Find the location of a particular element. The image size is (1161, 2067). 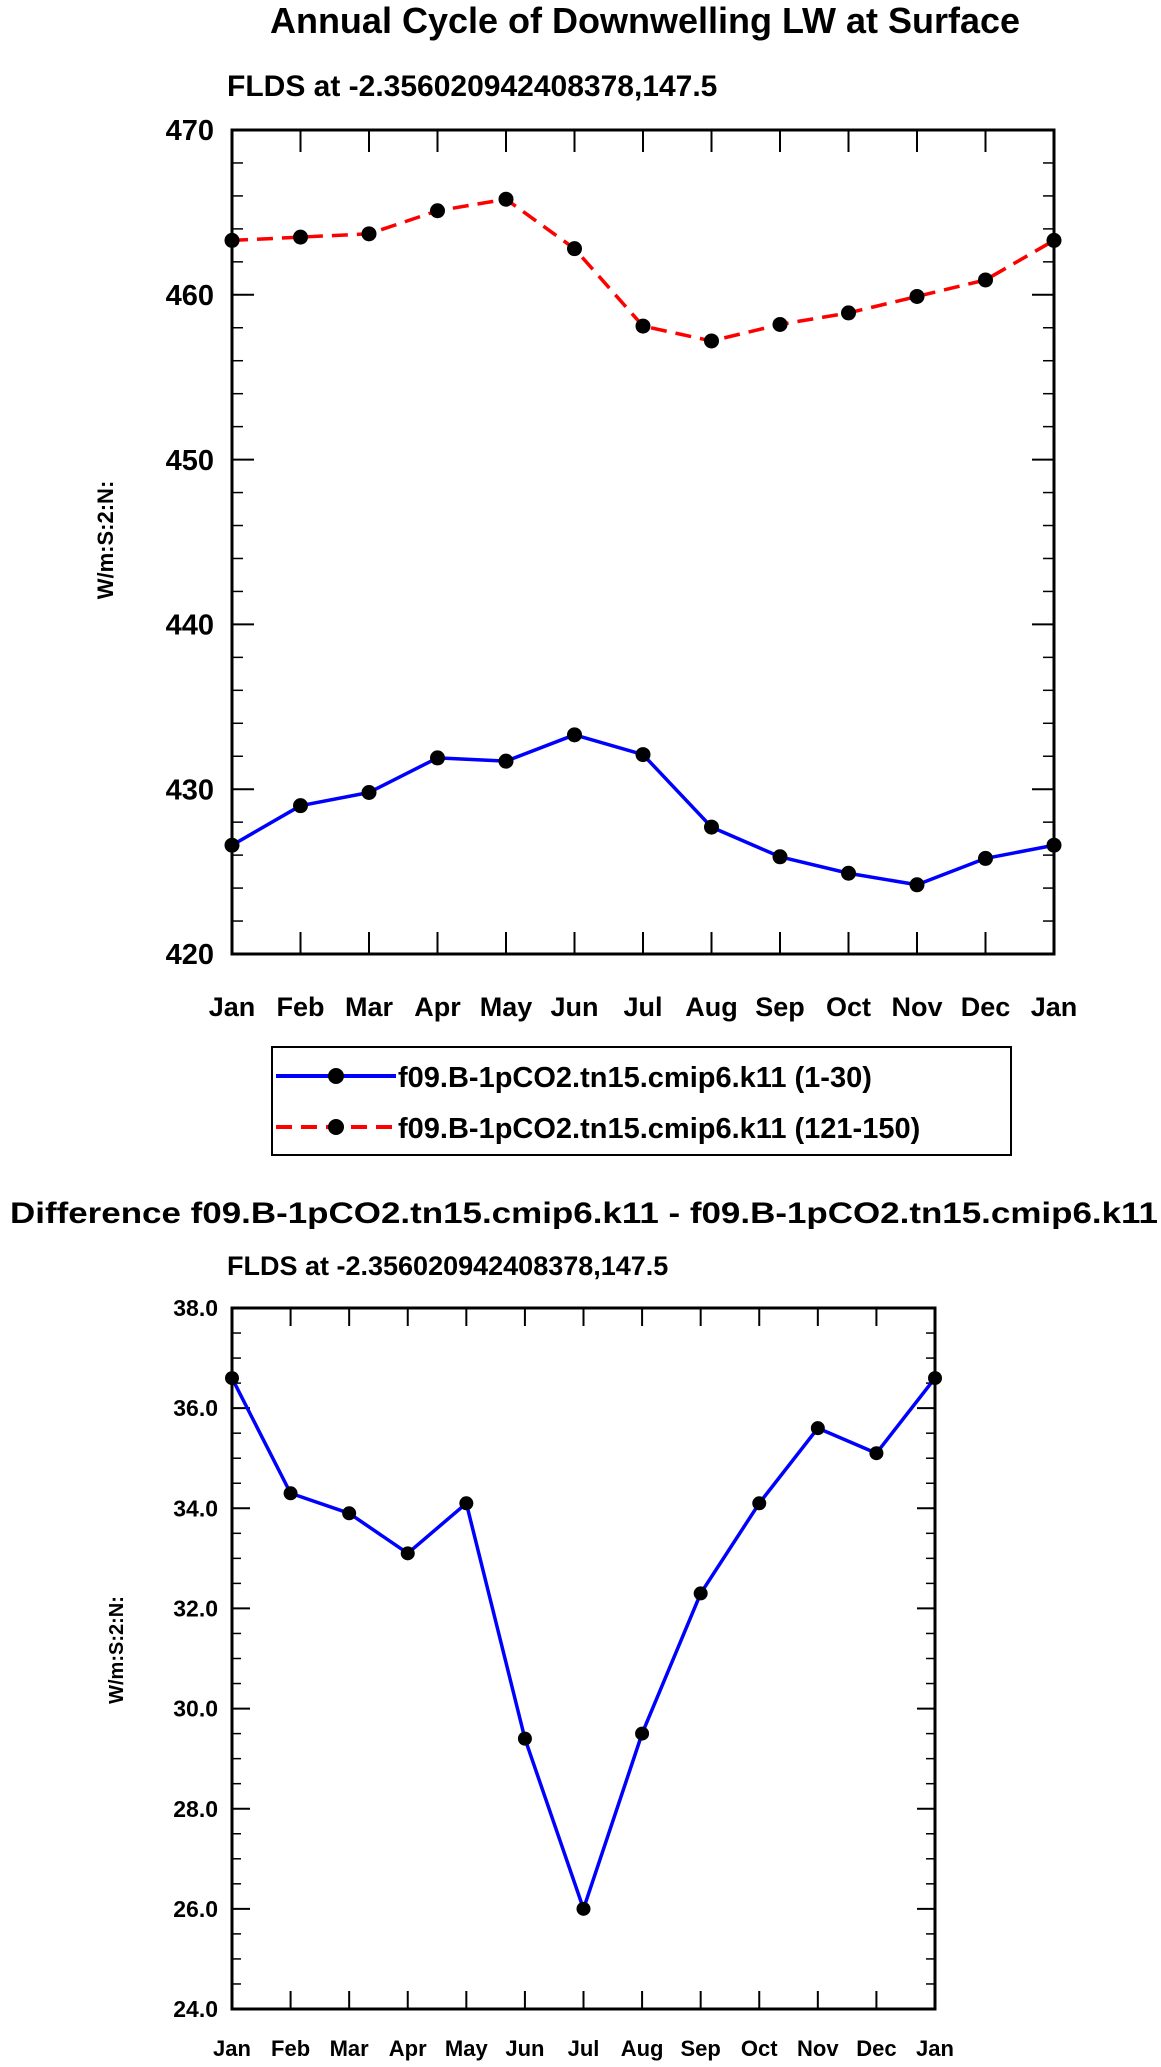

y-tick-label: 470 is located at coordinates (190, 131).